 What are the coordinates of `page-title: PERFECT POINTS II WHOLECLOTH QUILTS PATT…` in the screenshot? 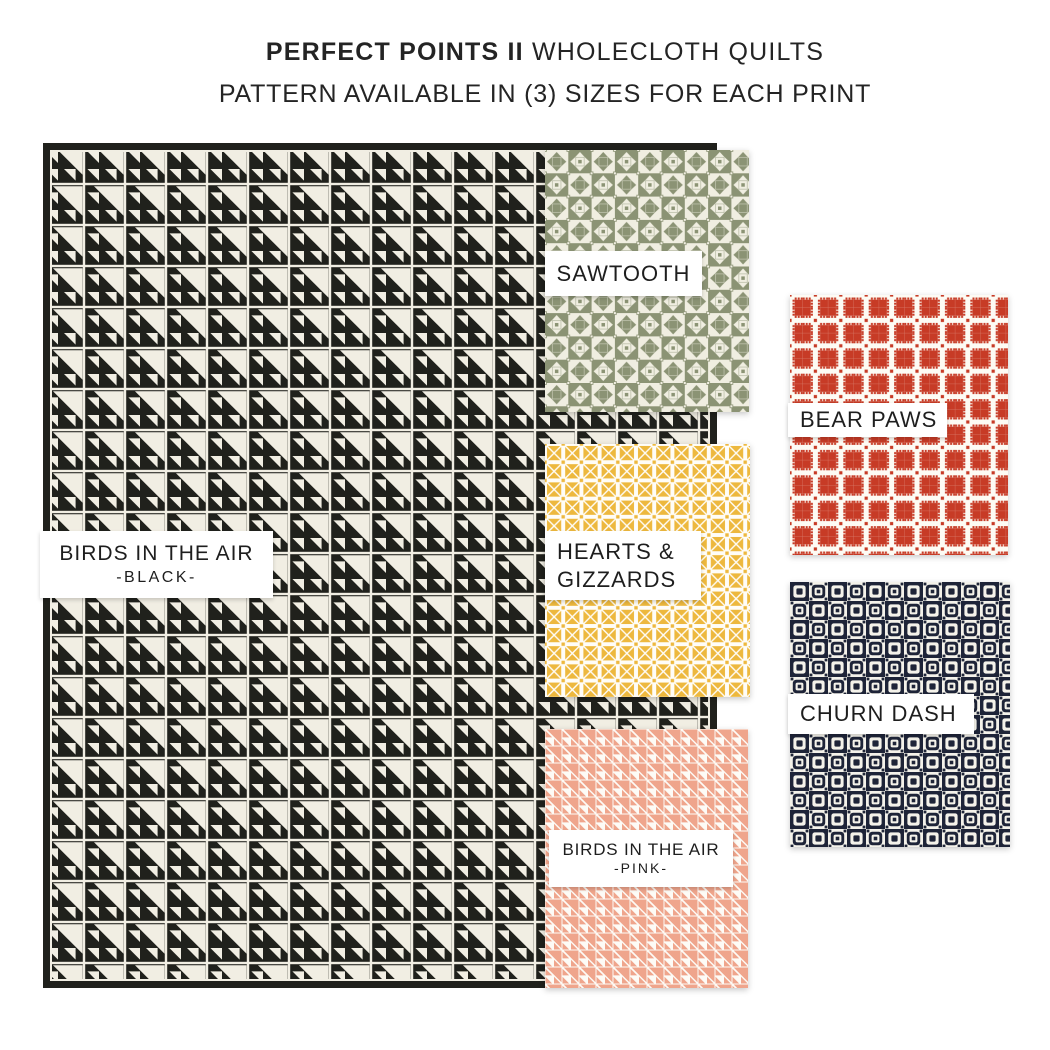 It's located at (545, 73).